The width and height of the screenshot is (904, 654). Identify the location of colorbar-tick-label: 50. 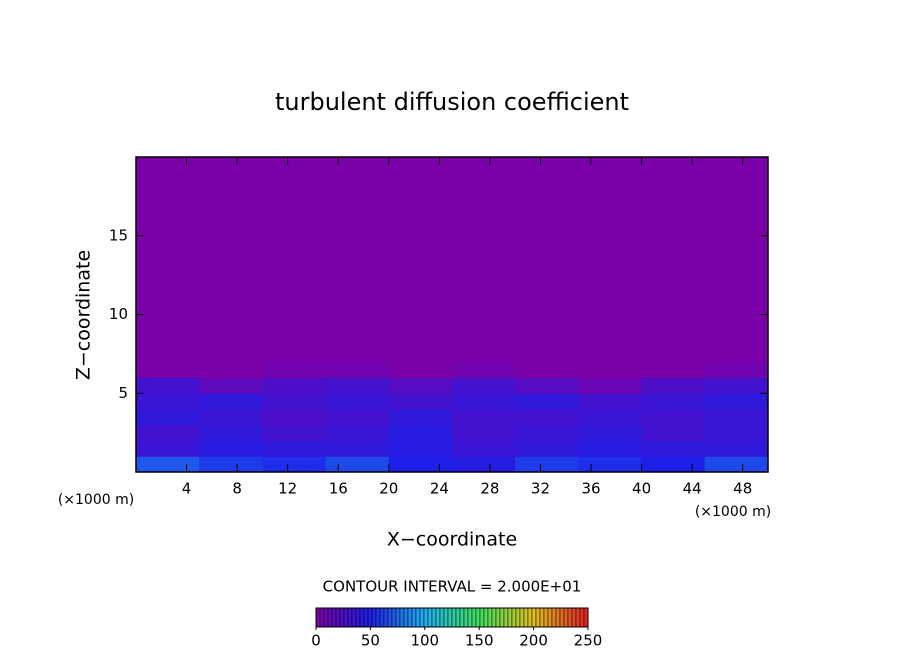
(370, 641).